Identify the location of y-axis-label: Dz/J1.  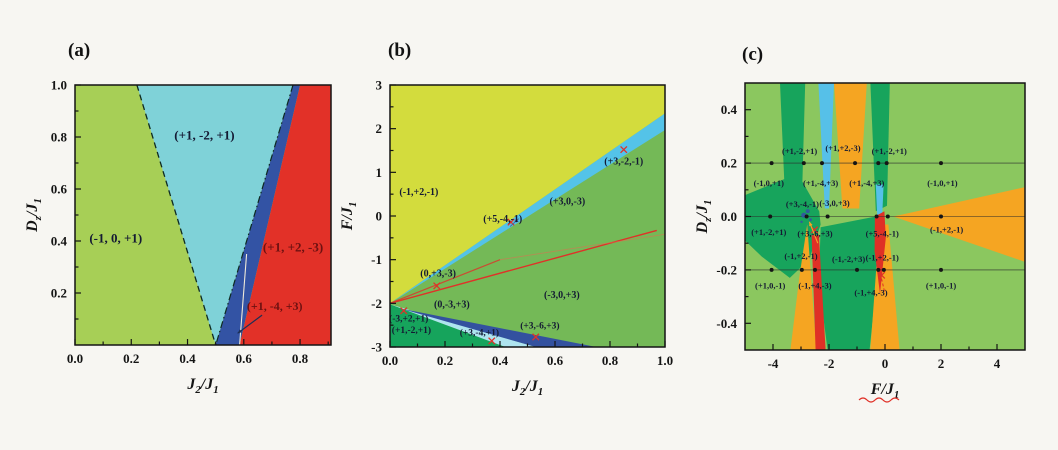
(704, 217).